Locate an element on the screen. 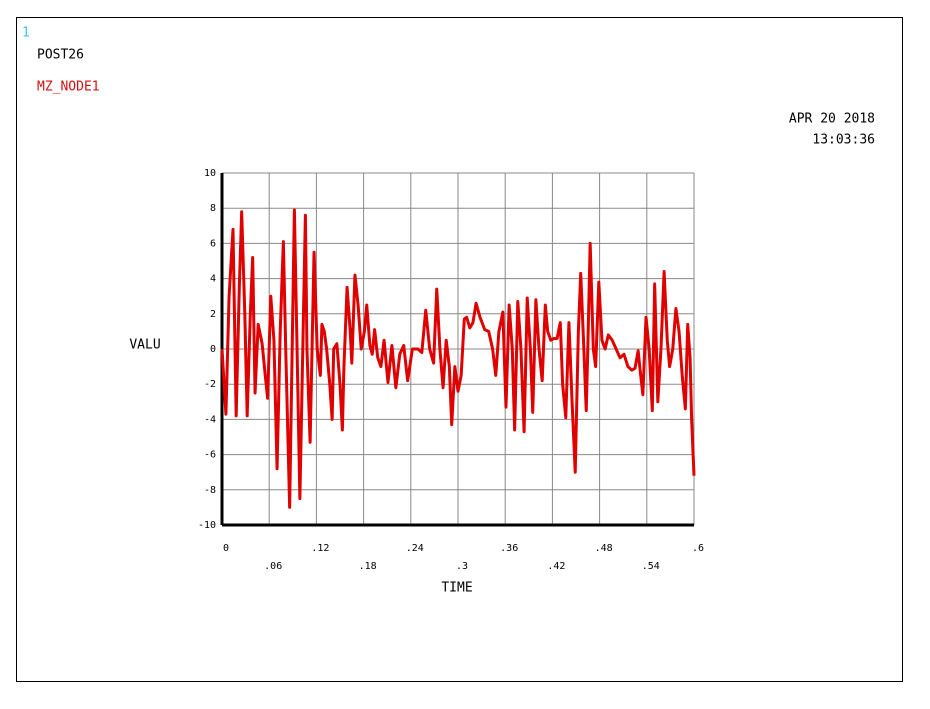  time: 13:03:36 is located at coordinates (843, 140).